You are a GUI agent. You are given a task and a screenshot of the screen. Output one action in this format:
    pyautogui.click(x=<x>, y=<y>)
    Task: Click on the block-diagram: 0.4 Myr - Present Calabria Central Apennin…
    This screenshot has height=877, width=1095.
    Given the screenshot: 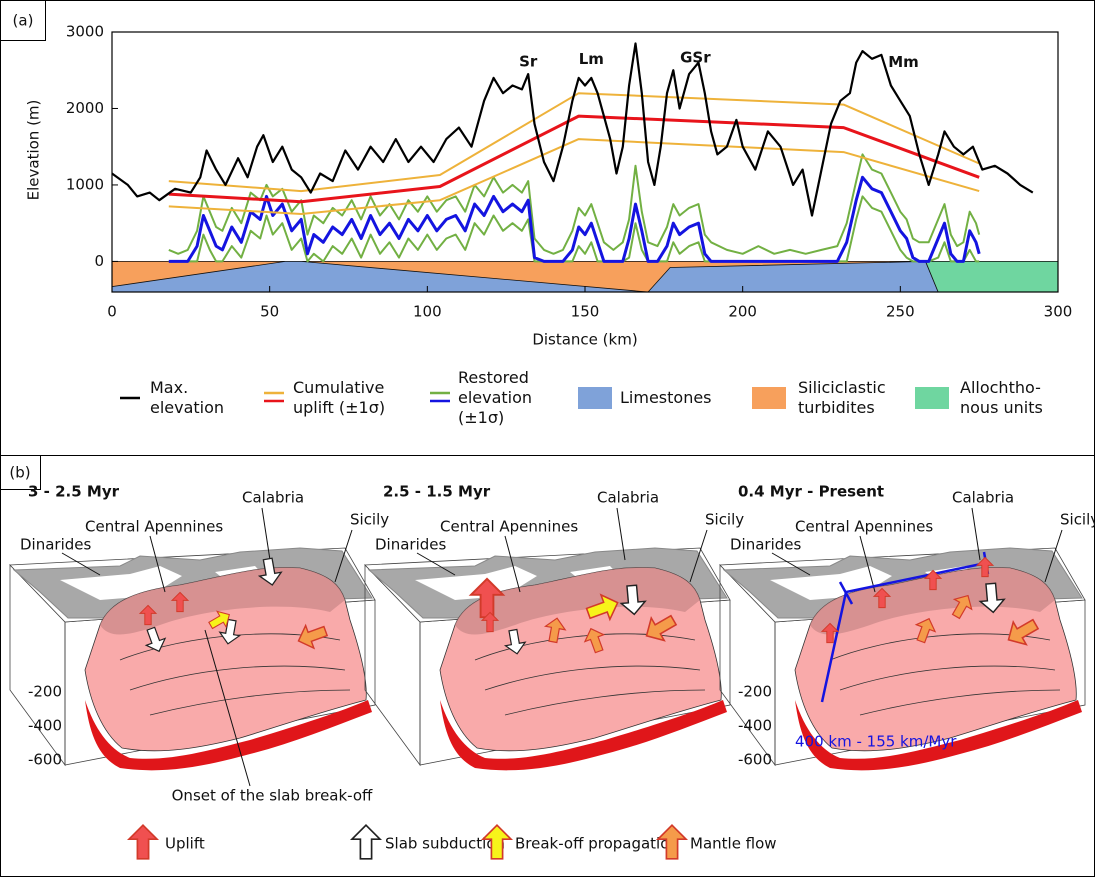 What is the action you would take?
    pyautogui.click(x=907, y=627)
    